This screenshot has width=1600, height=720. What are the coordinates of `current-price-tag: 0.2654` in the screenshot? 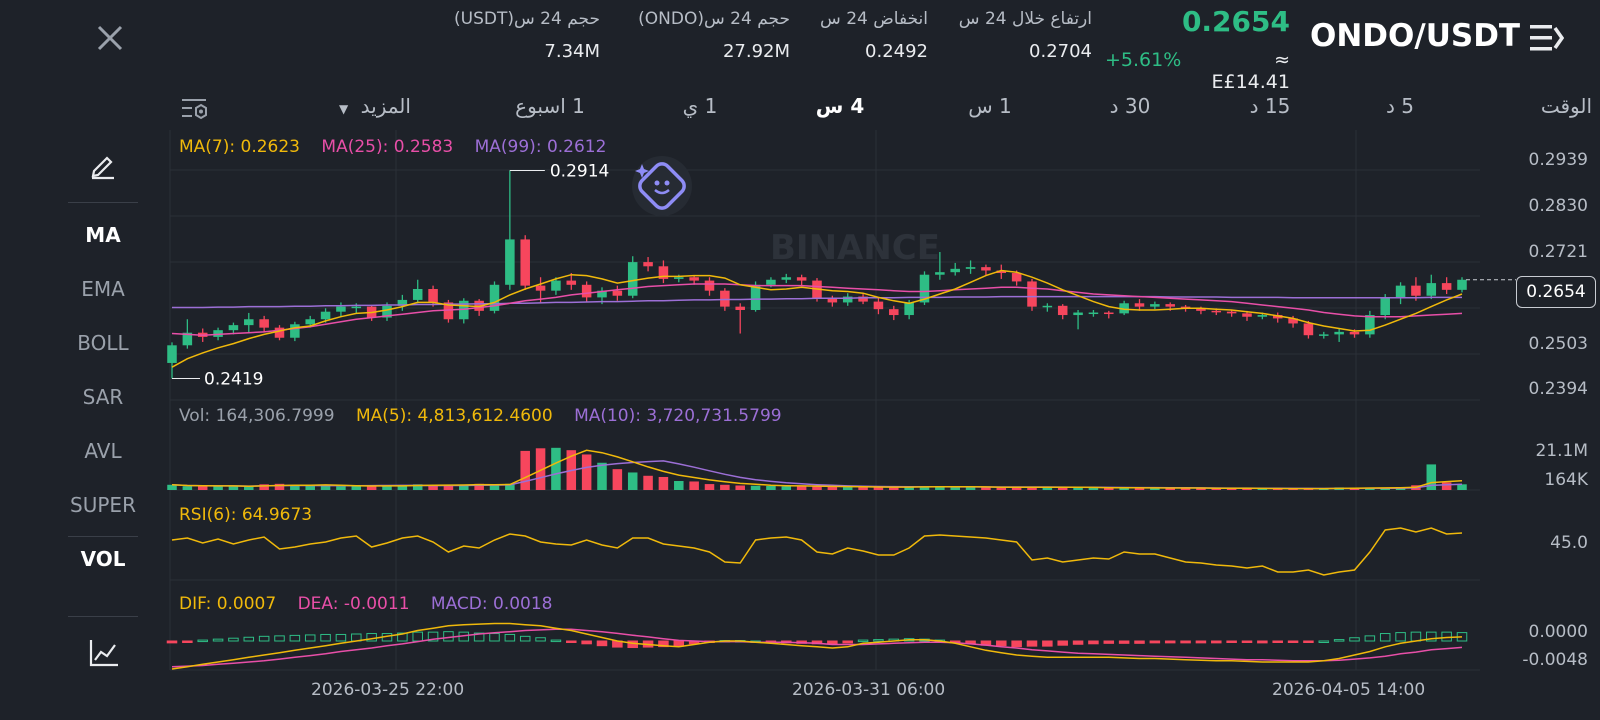 It's located at (1556, 292).